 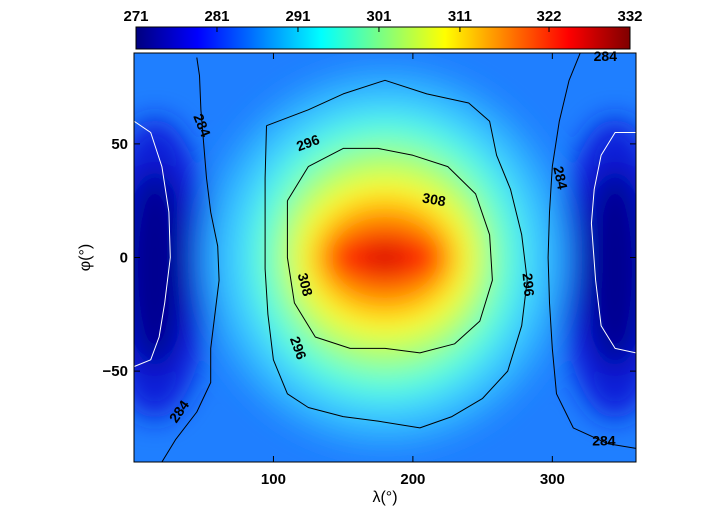 What do you see at coordinates (412, 479) in the screenshot?
I see `x-tick-label: 200` at bounding box center [412, 479].